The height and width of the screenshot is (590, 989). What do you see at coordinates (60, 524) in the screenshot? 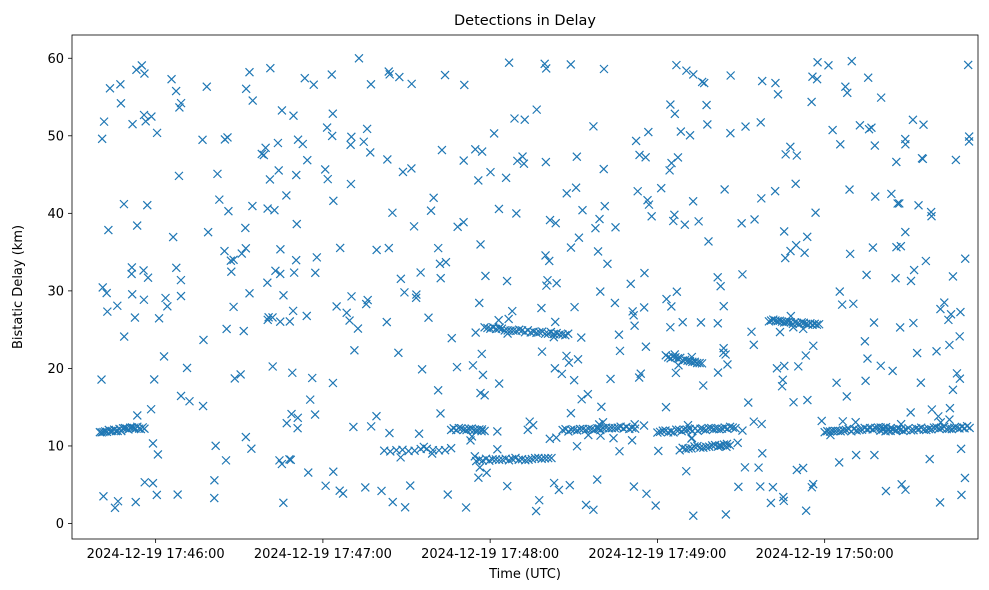
I see `y-tick-label: 0` at bounding box center [60, 524].